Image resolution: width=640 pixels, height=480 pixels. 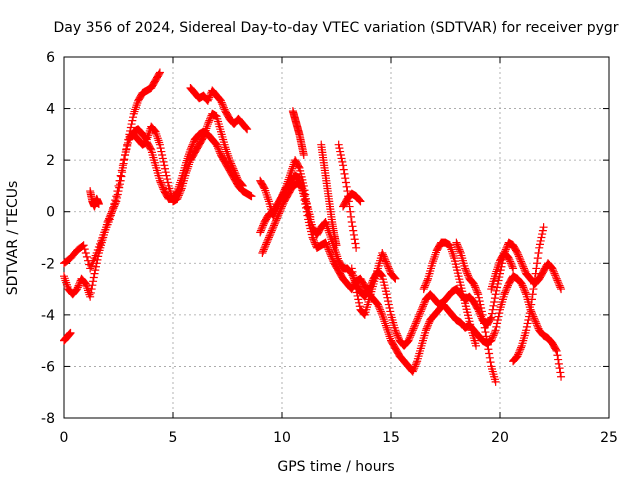 What do you see at coordinates (64, 438) in the screenshot?
I see `x-tick-label: 0` at bounding box center [64, 438].